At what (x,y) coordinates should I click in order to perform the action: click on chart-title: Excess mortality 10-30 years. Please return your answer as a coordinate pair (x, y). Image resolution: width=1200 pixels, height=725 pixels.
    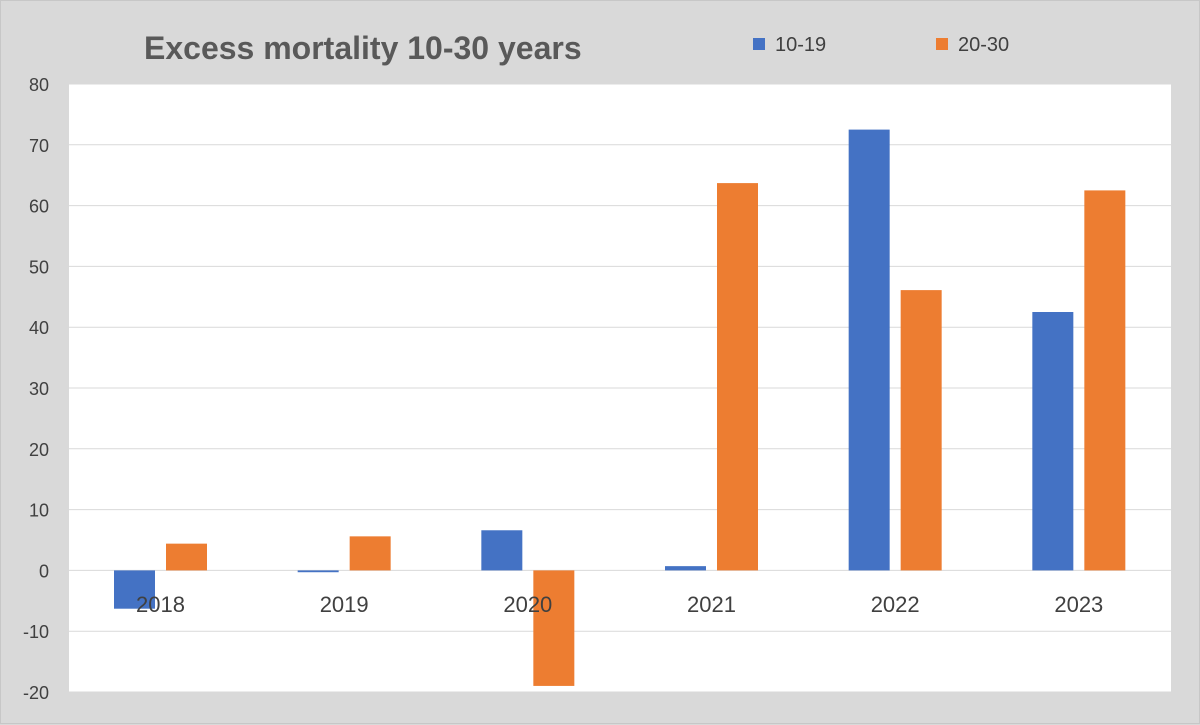
    Looking at the image, I should click on (363, 48).